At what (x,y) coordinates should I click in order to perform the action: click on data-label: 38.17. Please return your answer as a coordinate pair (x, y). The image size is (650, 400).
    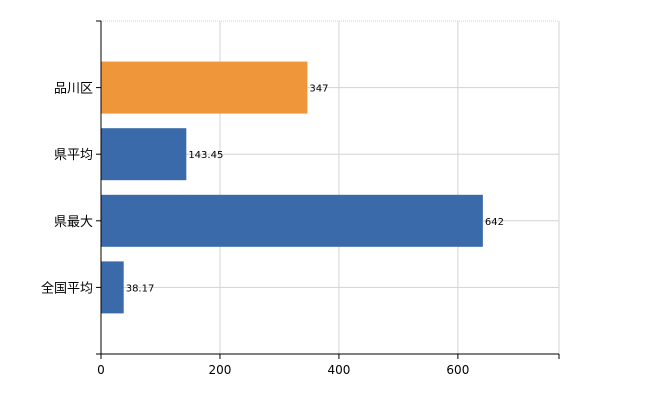
    Looking at the image, I should click on (140, 288).